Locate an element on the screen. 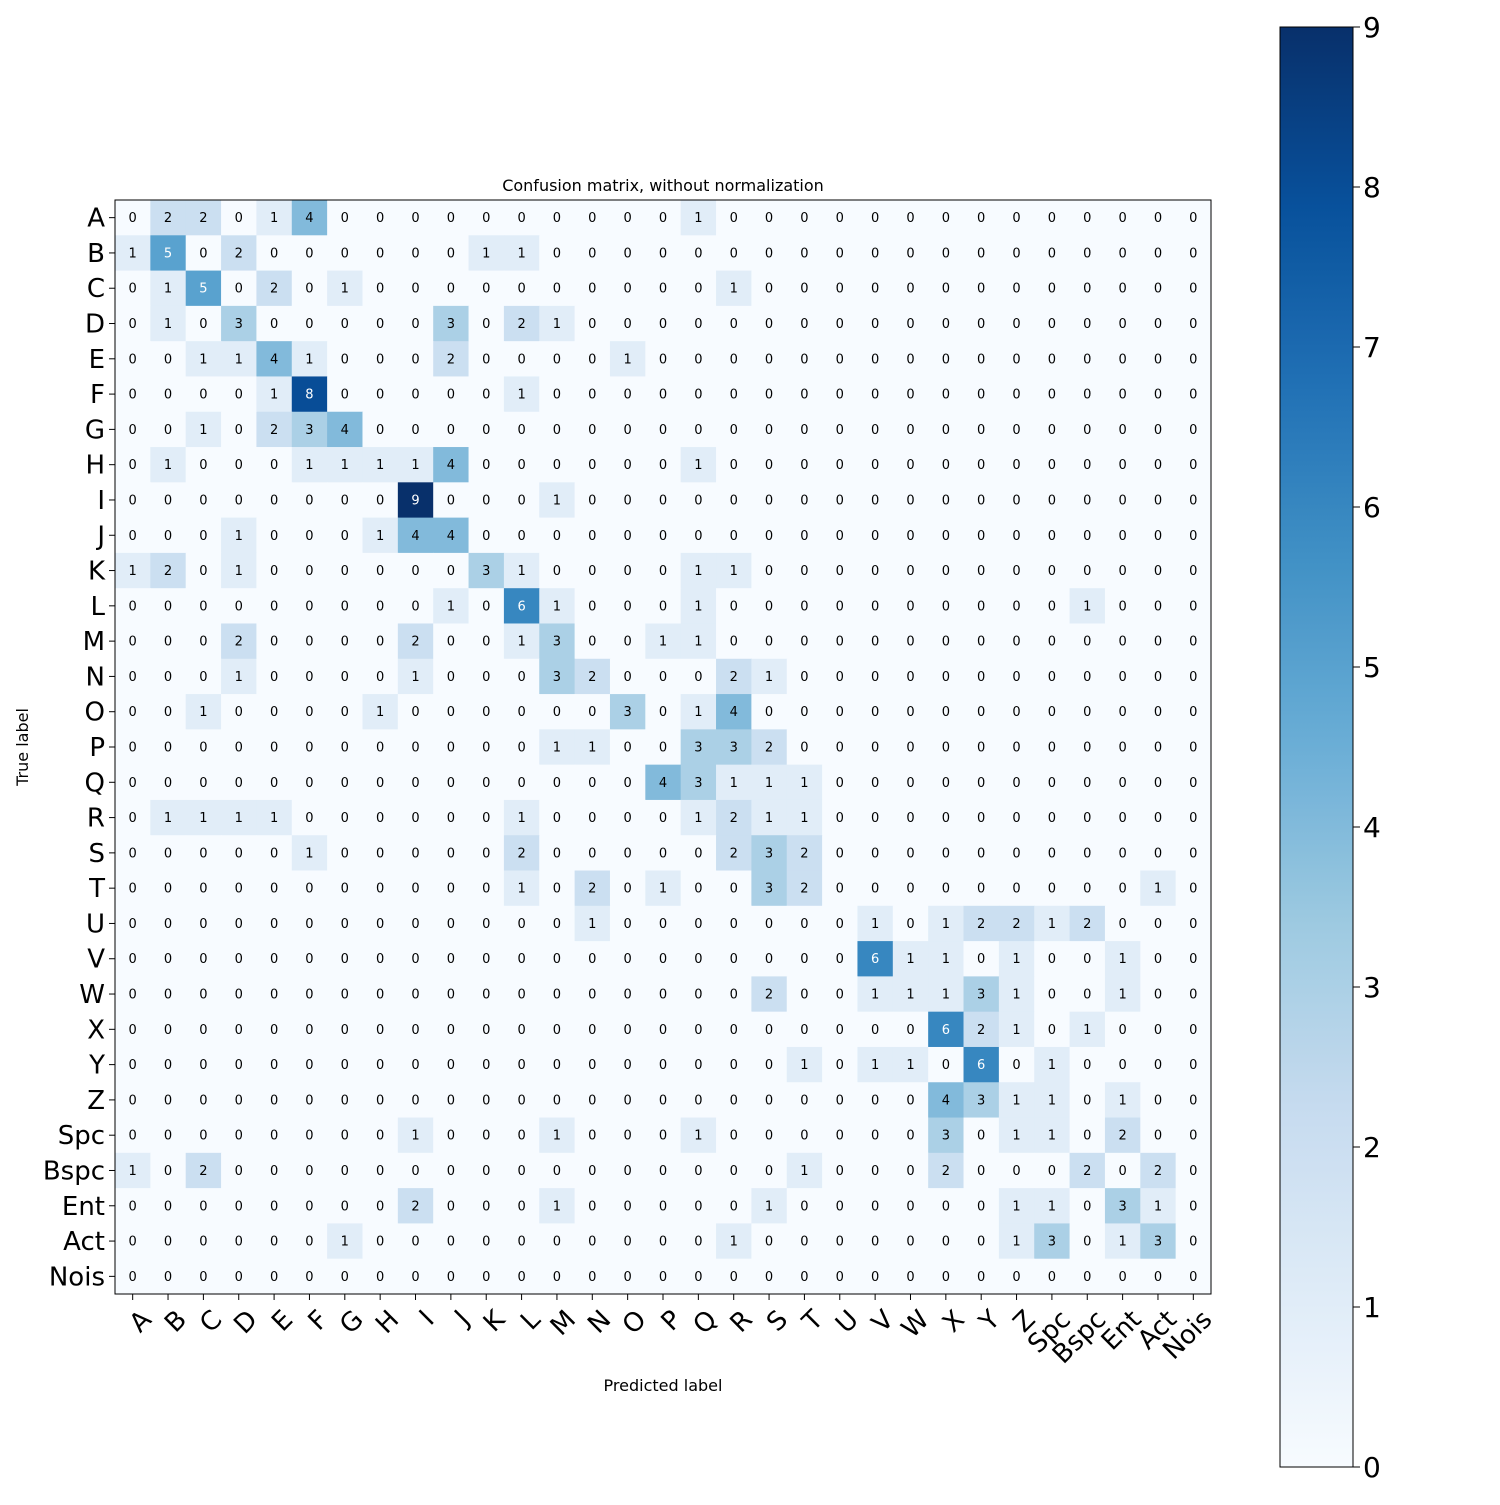 This screenshot has height=1505, width=1500. heatmap-cell-Act-U is located at coordinates (840, 1241).